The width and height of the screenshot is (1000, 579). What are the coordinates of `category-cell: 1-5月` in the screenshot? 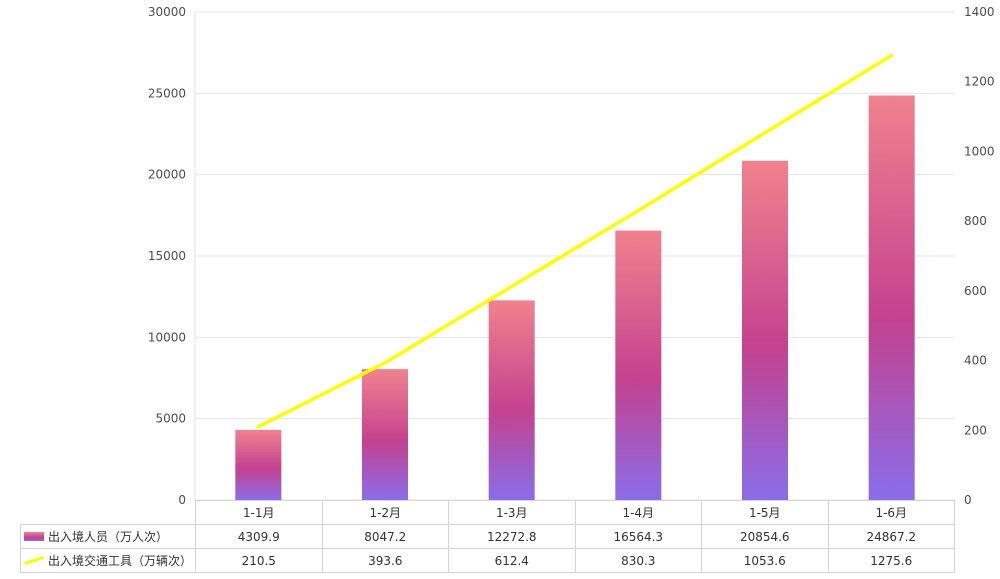 It's located at (765, 512).